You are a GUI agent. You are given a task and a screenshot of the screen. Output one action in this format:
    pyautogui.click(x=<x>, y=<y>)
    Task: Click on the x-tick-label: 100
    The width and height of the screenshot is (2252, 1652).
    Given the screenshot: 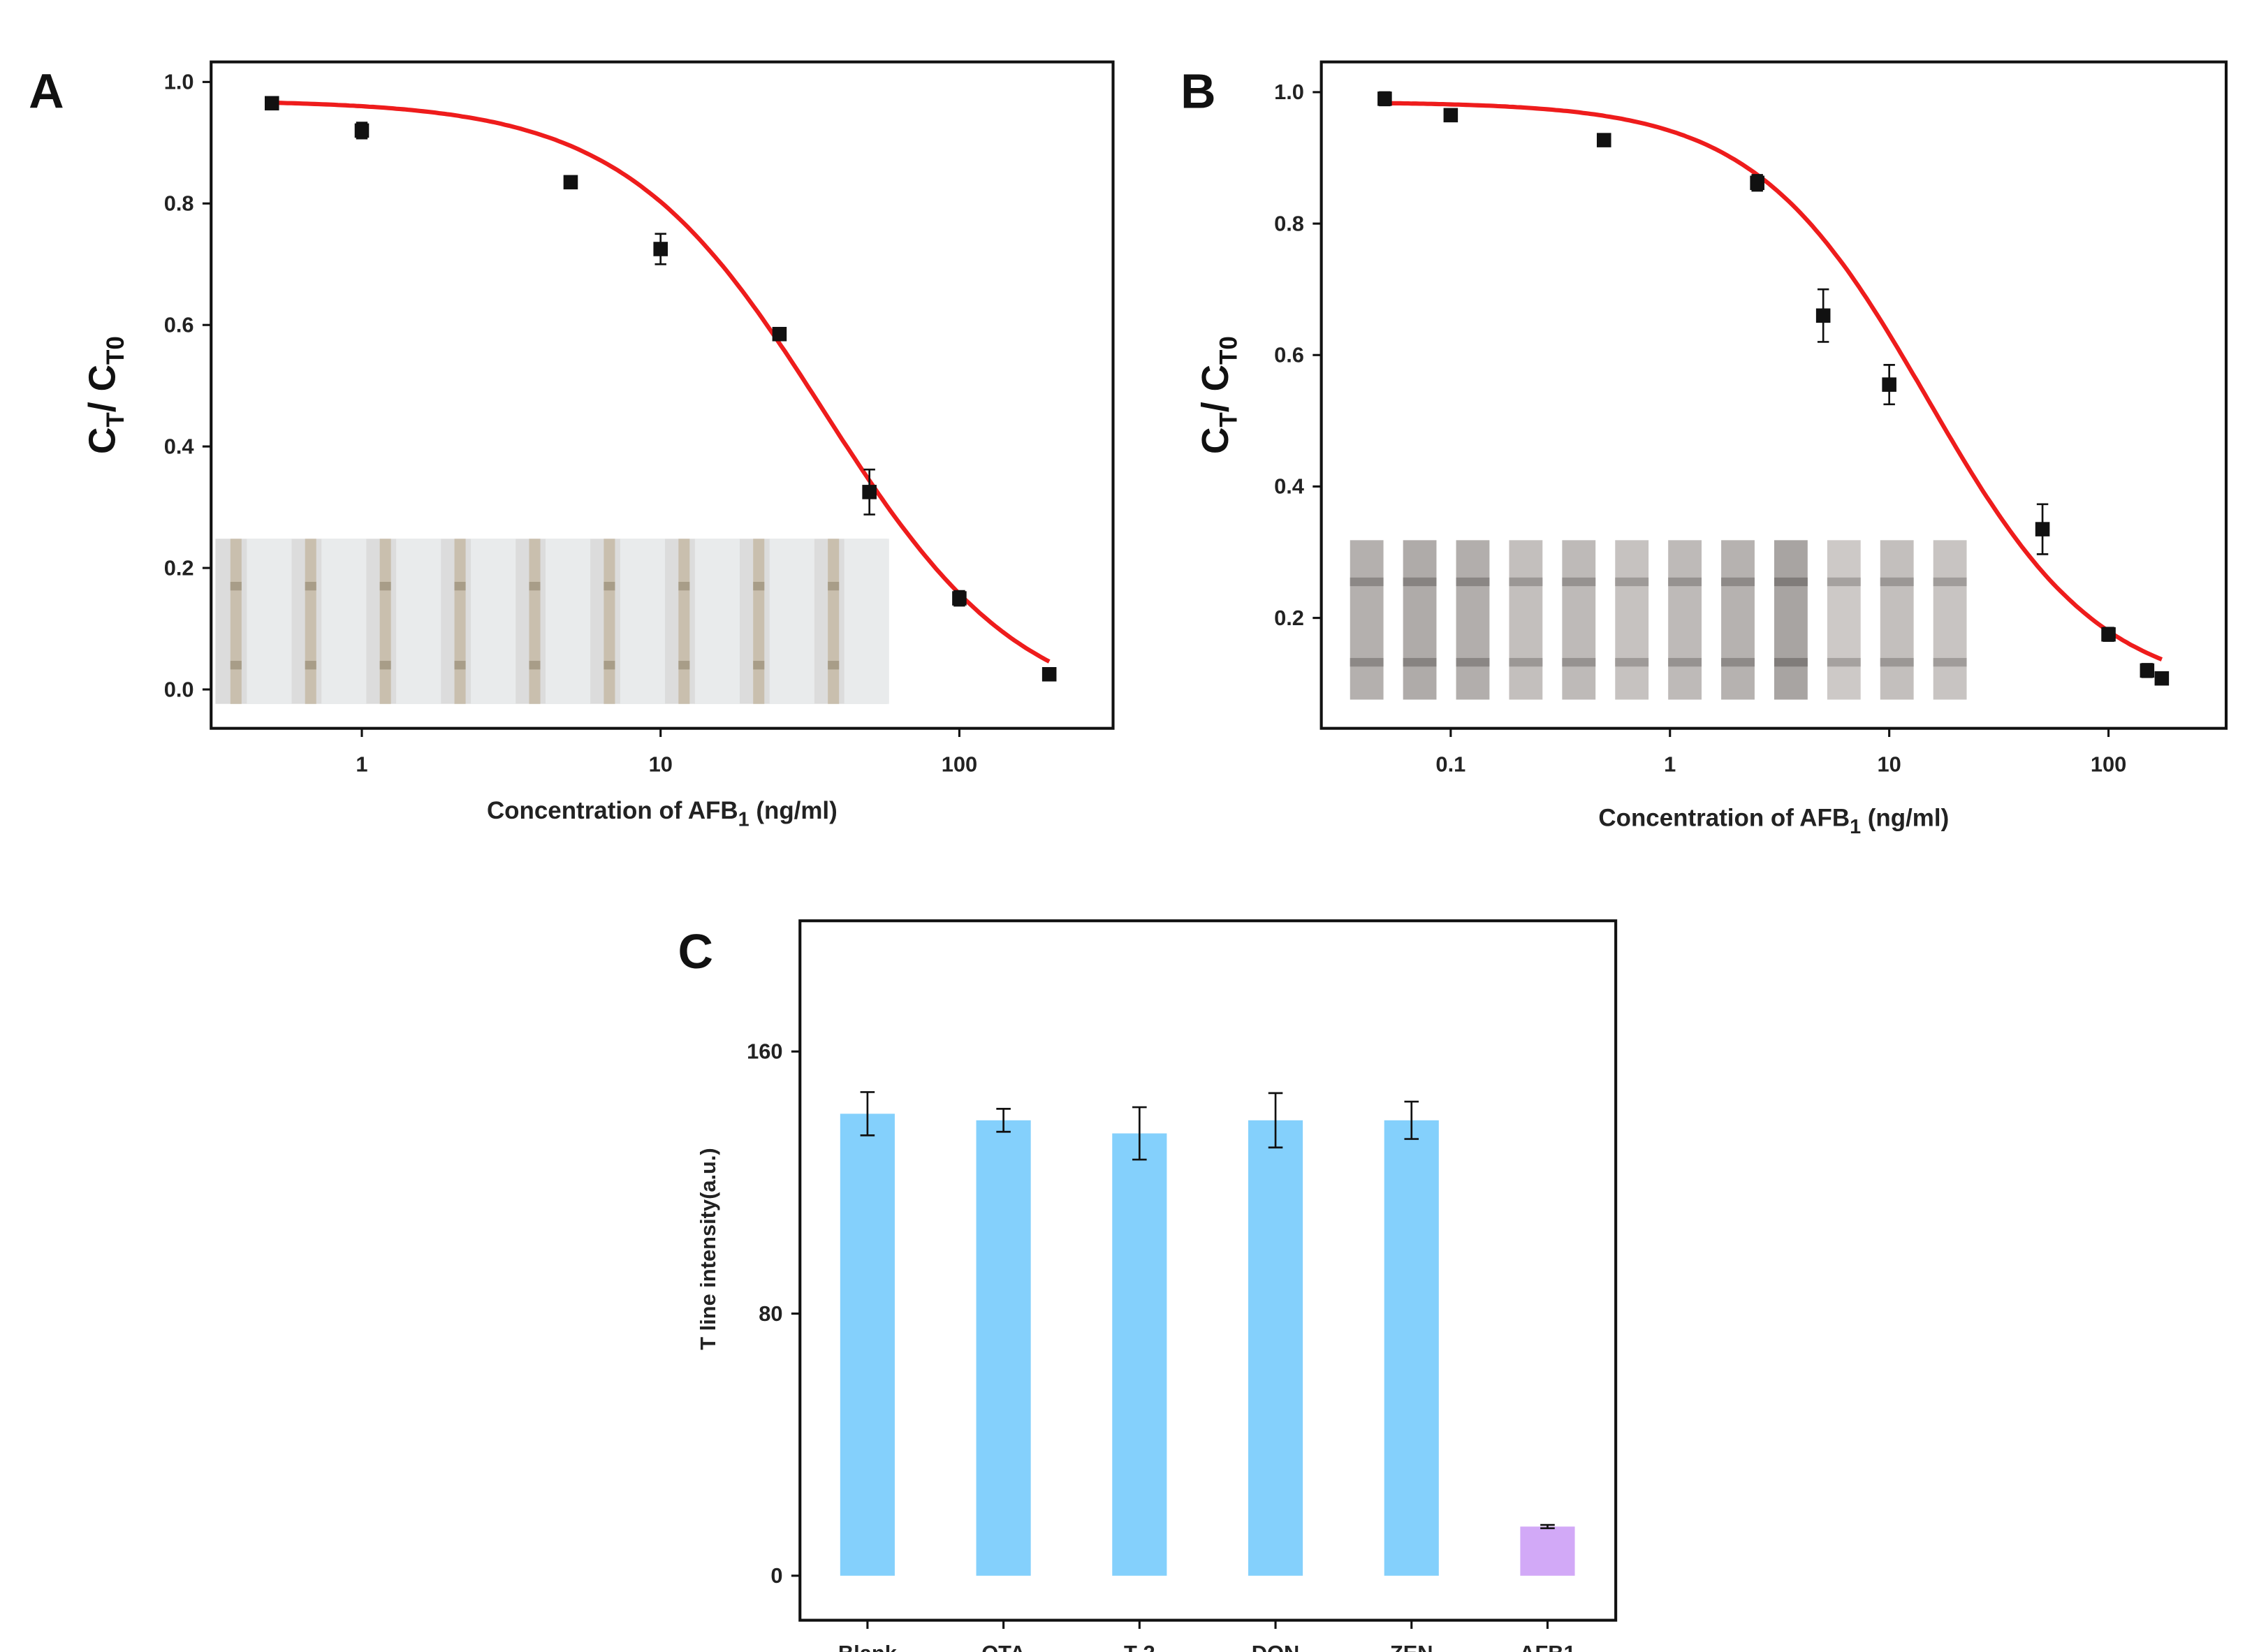 What is the action you would take?
    pyautogui.click(x=2108, y=764)
    